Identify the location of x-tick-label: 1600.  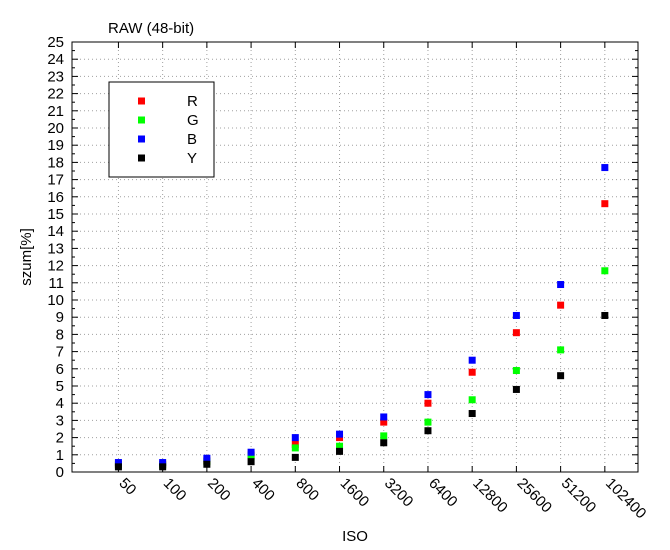
(355, 493).